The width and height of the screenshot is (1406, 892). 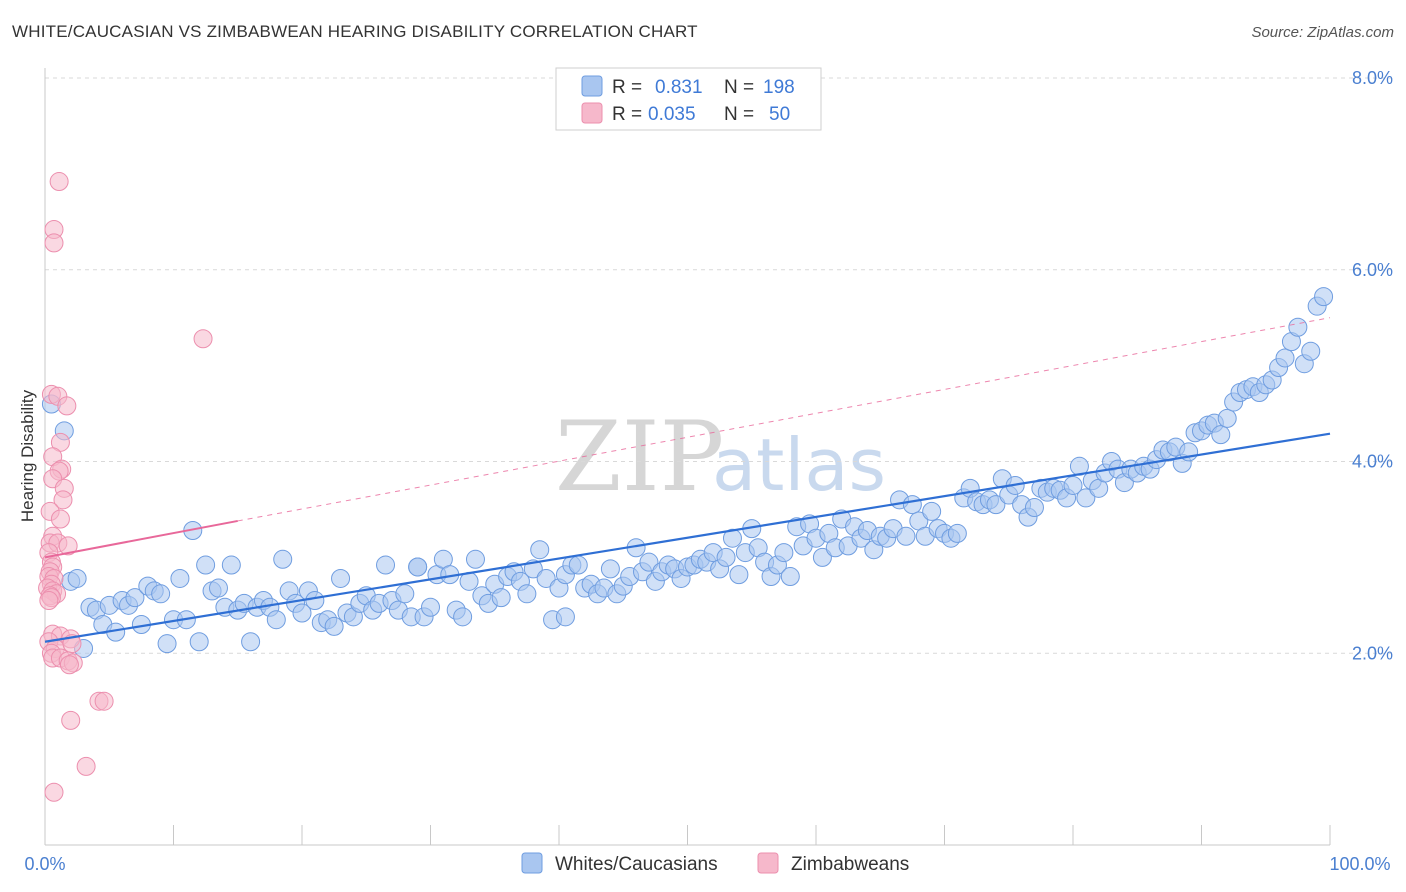 I want to click on legend-box: R = 0.831 N = 198 R = 0.035 N = 50, so click(x=688, y=99).